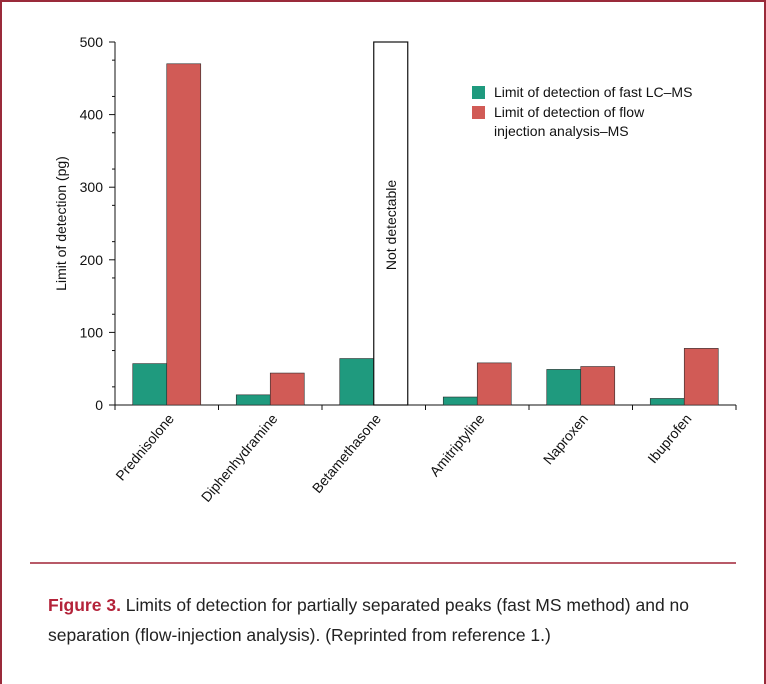 The image size is (766, 684). Describe the element at coordinates (84, 605) in the screenshot. I see `caption-label: Figure 3.` at that location.